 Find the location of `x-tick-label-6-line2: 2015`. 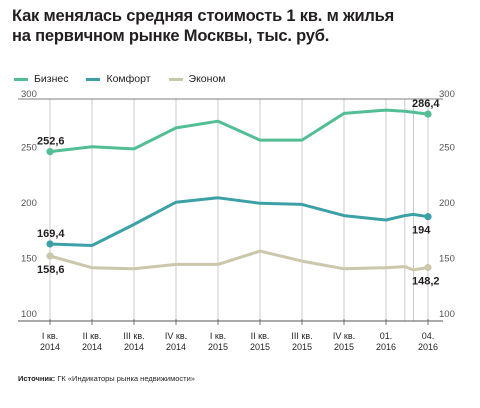

x-tick-label-6-line2: 2015 is located at coordinates (302, 347).